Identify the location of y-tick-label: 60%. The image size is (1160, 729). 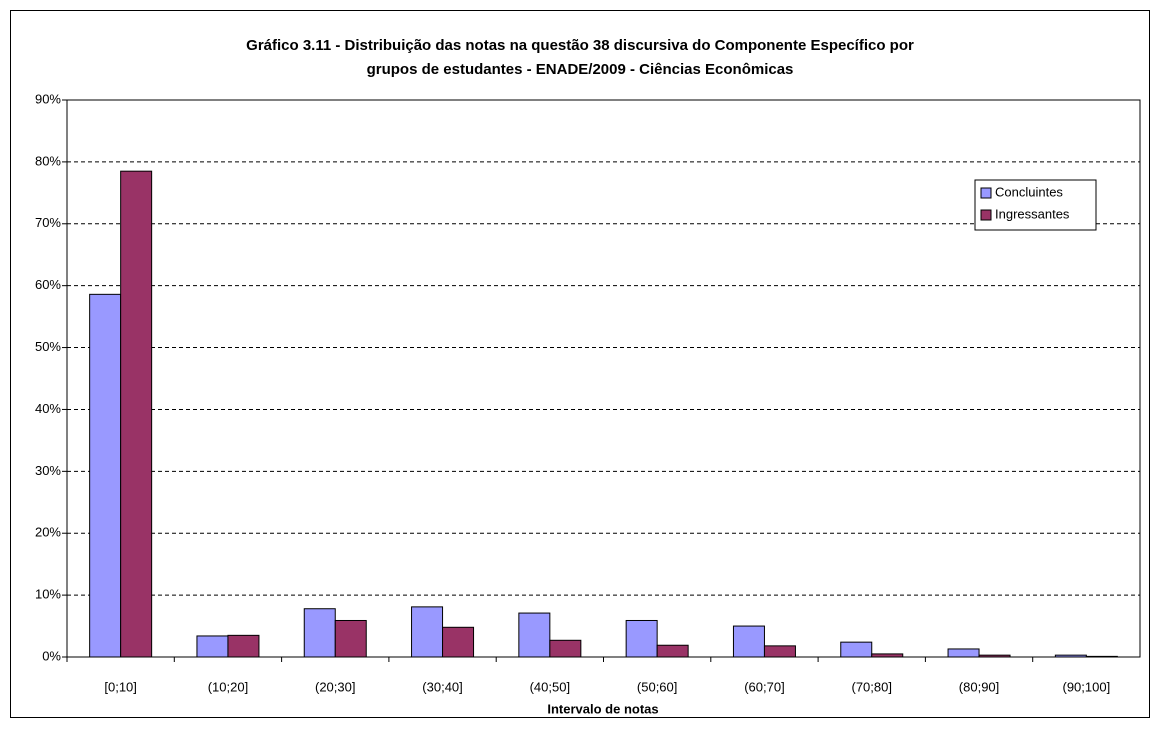
(48, 284).